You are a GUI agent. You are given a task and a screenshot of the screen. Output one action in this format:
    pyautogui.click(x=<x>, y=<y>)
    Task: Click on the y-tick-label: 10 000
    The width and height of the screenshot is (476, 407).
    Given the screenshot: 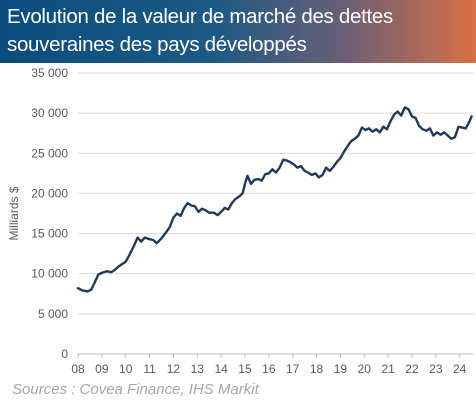 What is the action you would take?
    pyautogui.click(x=49, y=274)
    